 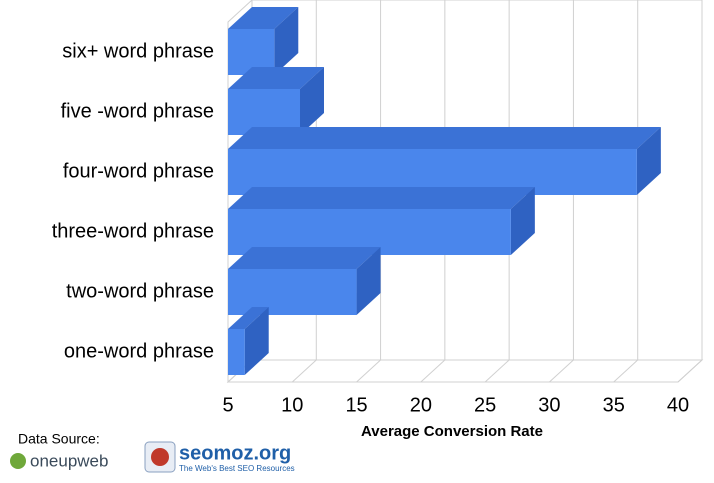 I want to click on logo-oneupweb: oneupweb, so click(x=59, y=460).